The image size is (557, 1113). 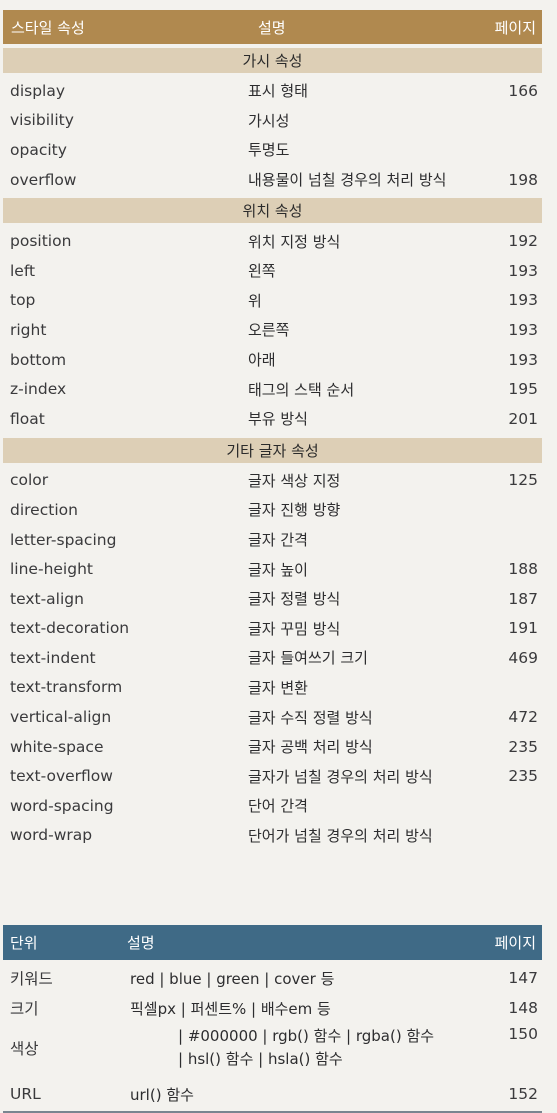 I want to click on table-row: URL url() 함수 152, so click(x=272, y=1094).